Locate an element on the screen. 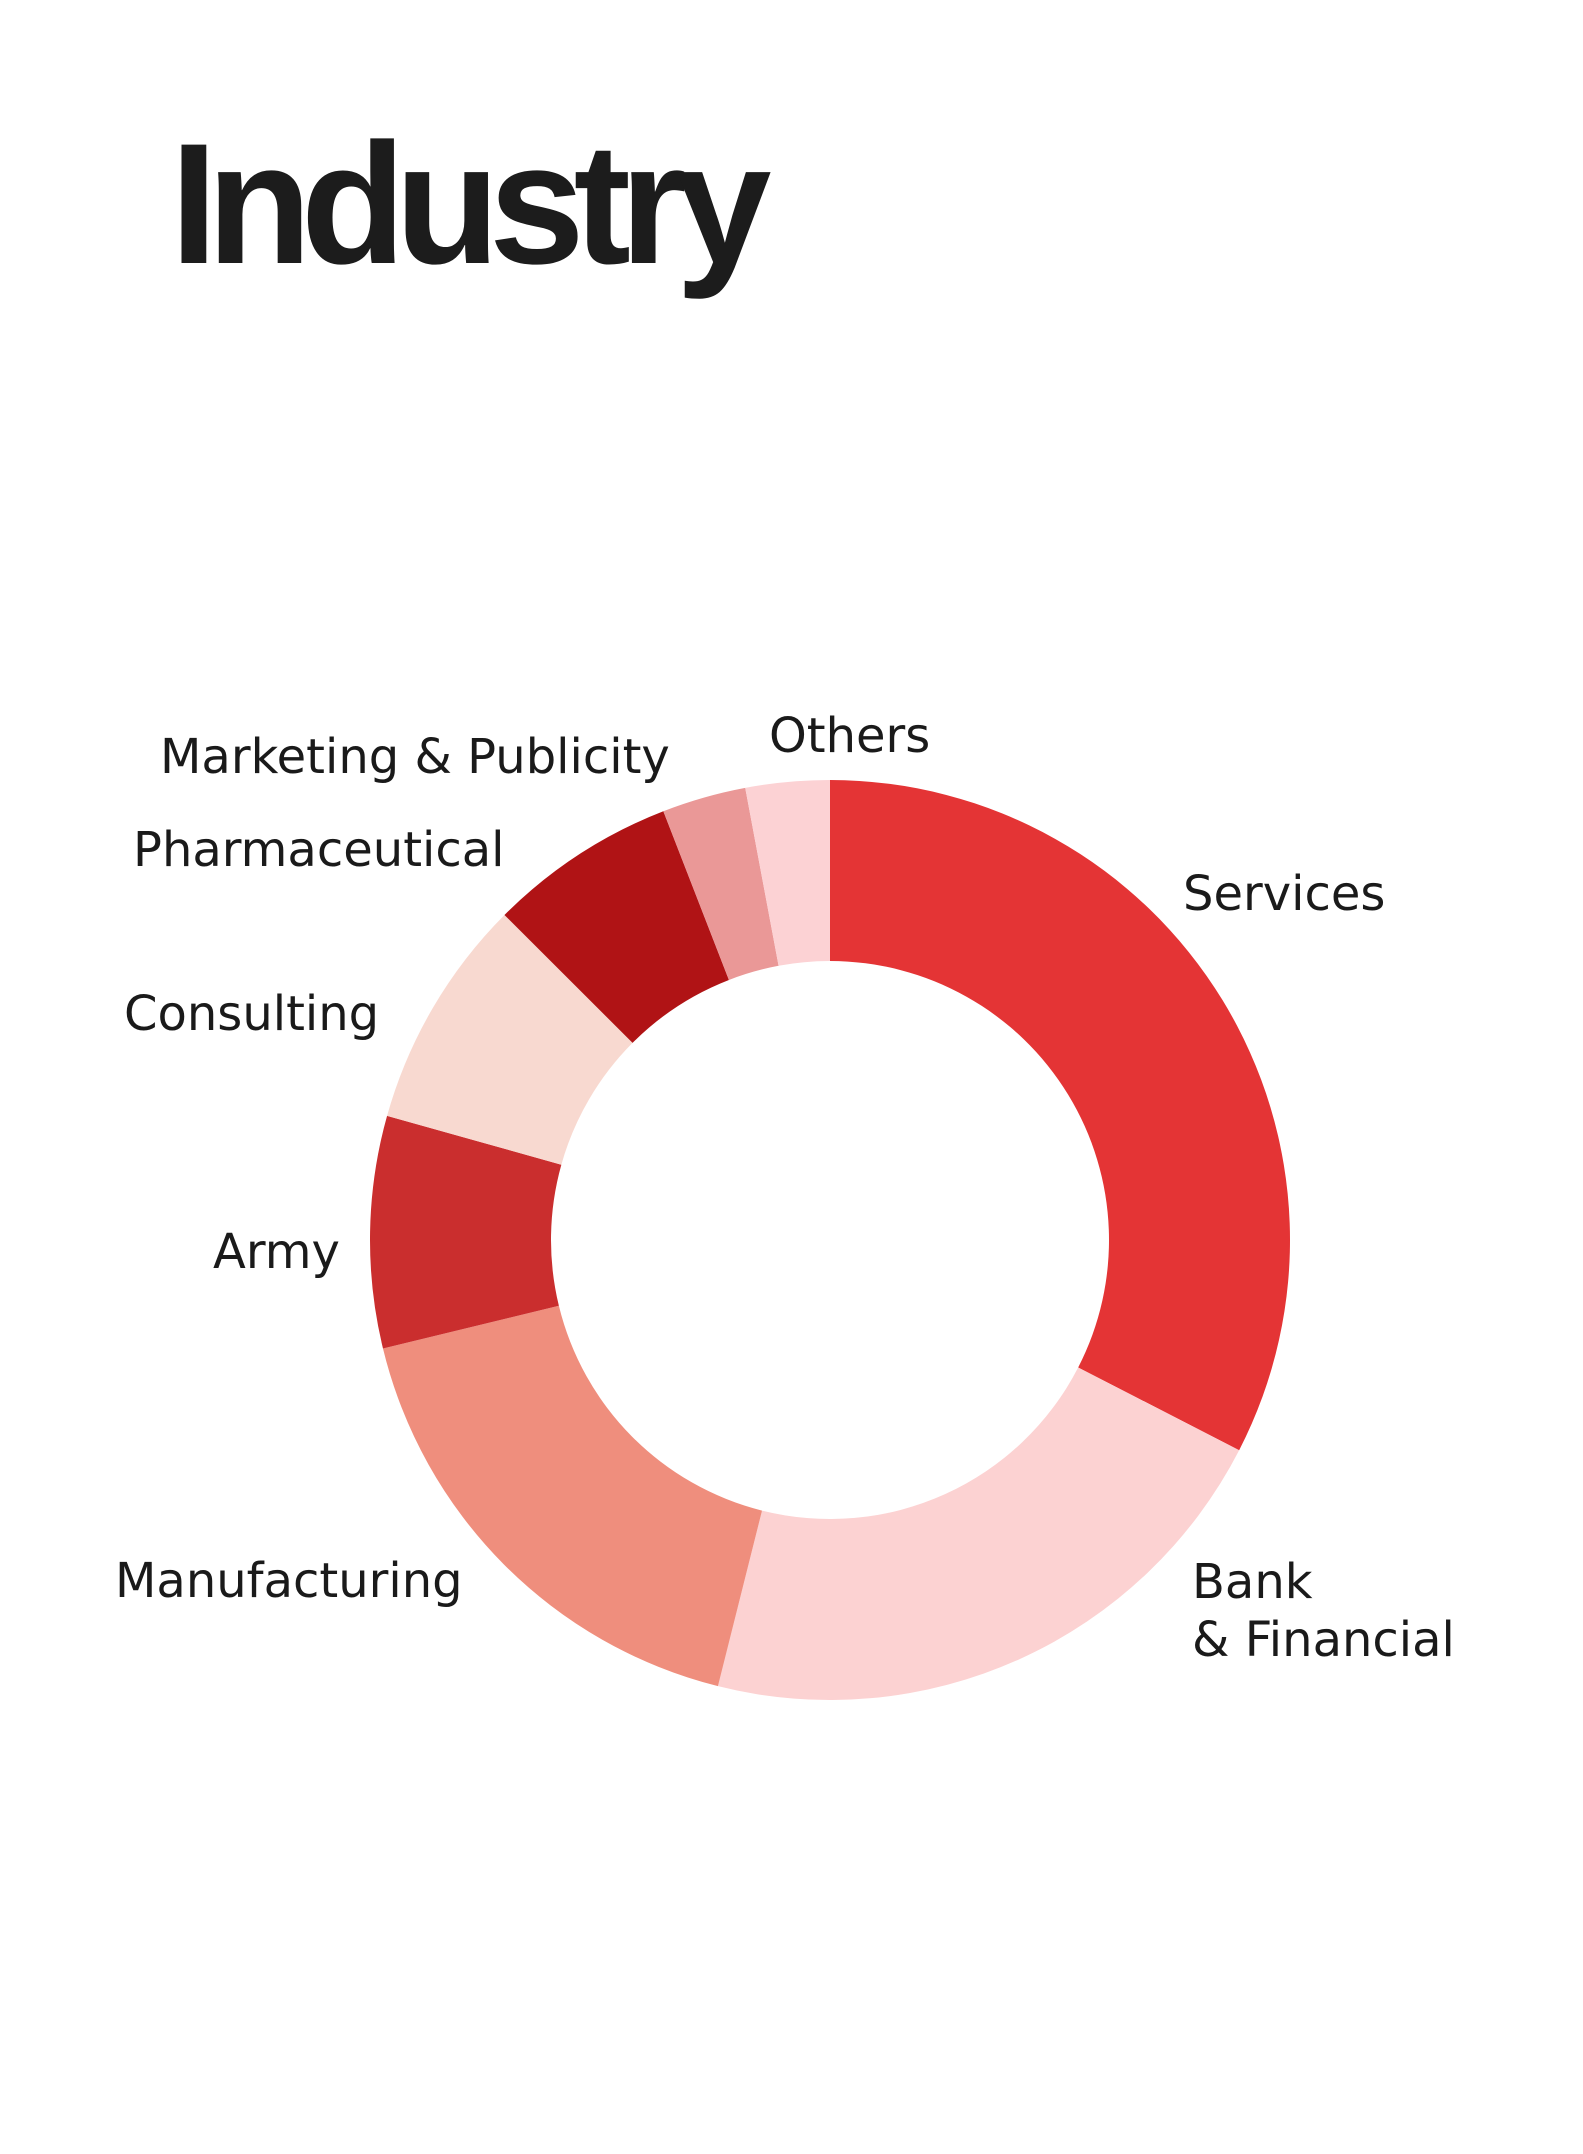 This screenshot has height=2154, width=1583. label-pharmaceutical: Pharmaceutical is located at coordinates (318, 850).